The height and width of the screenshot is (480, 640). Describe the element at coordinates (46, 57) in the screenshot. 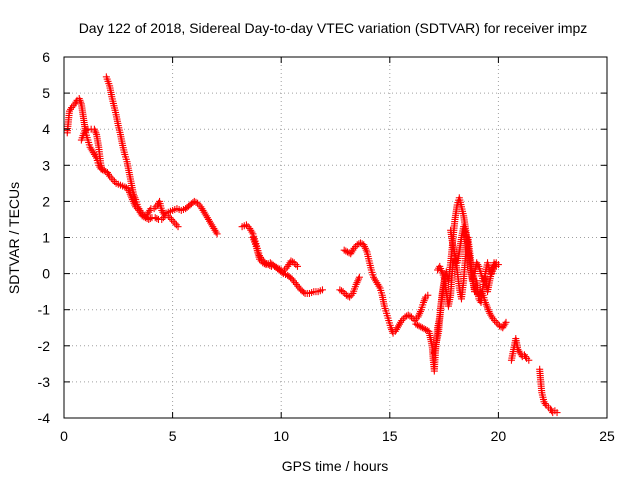

I see `y-tick-label: 6` at that location.